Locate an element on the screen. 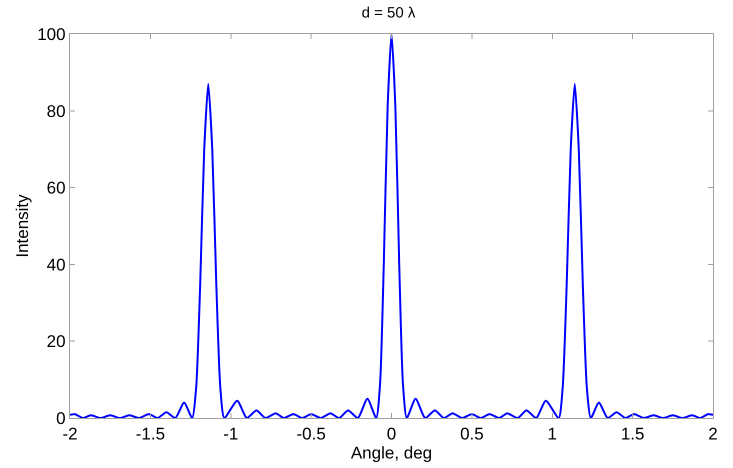 The image size is (733, 468). x-tick-label: 0 is located at coordinates (391, 434).